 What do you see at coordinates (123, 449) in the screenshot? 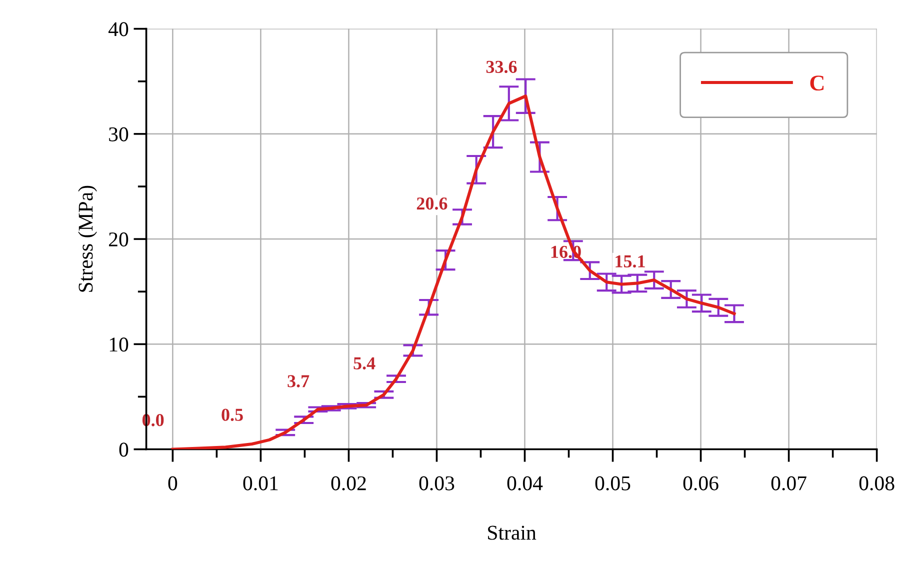
I see `y-tick-label: 0` at bounding box center [123, 449].